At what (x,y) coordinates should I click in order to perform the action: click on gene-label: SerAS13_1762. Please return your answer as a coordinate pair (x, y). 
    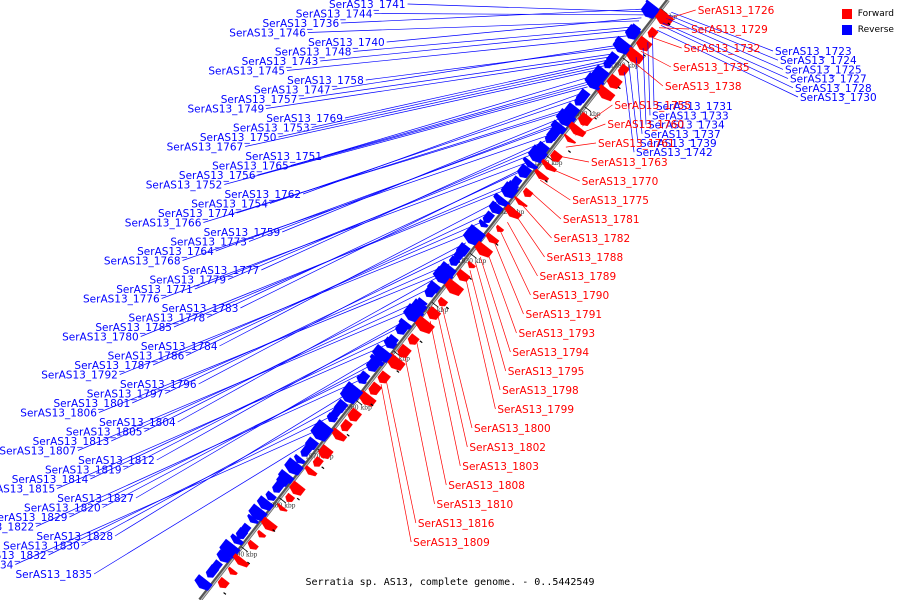
    Looking at the image, I should click on (262, 195).